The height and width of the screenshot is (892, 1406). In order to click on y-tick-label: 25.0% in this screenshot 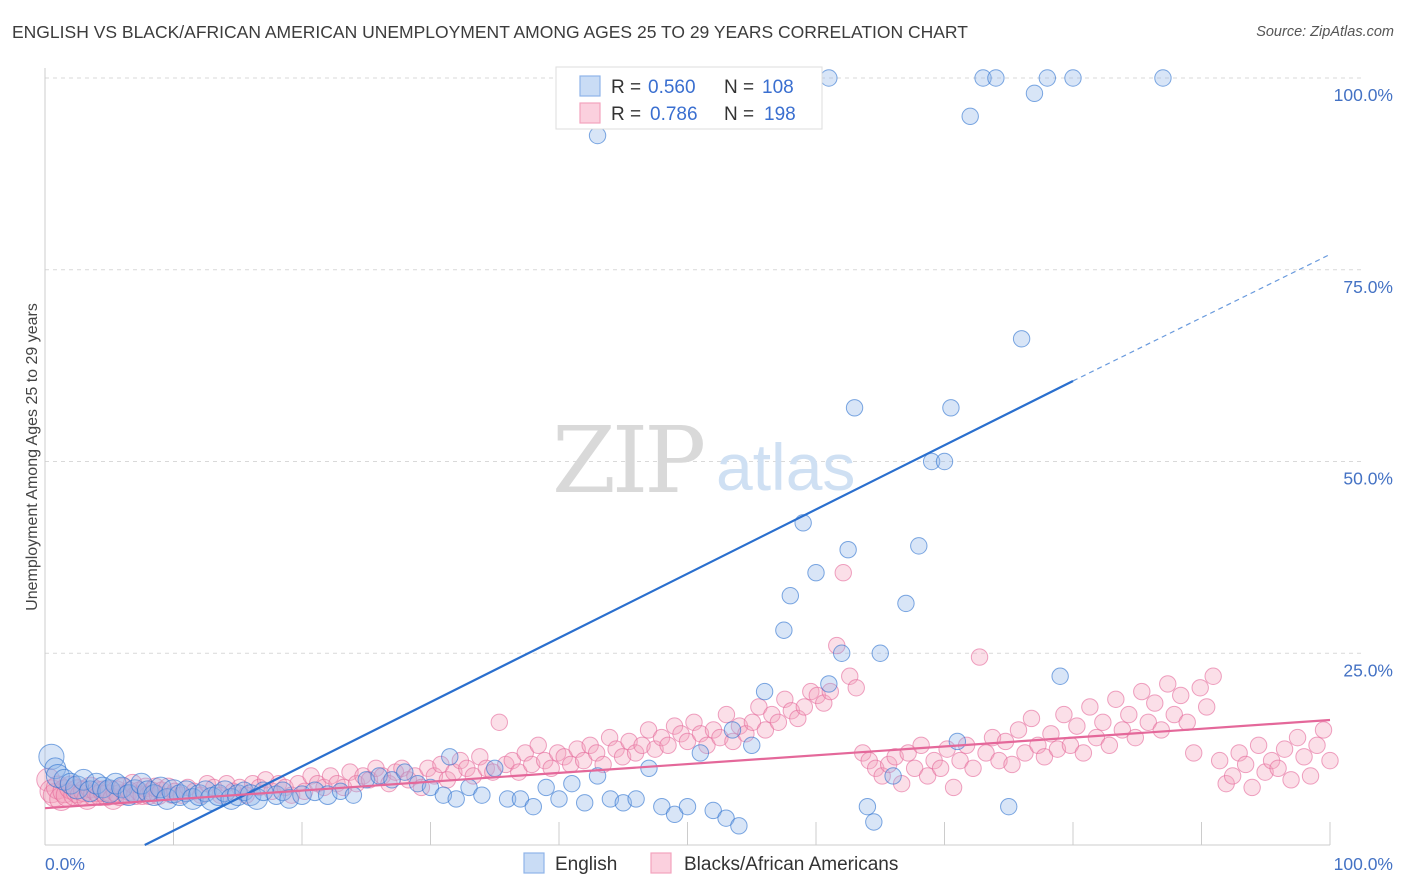, I will do `click(1368, 670)`.